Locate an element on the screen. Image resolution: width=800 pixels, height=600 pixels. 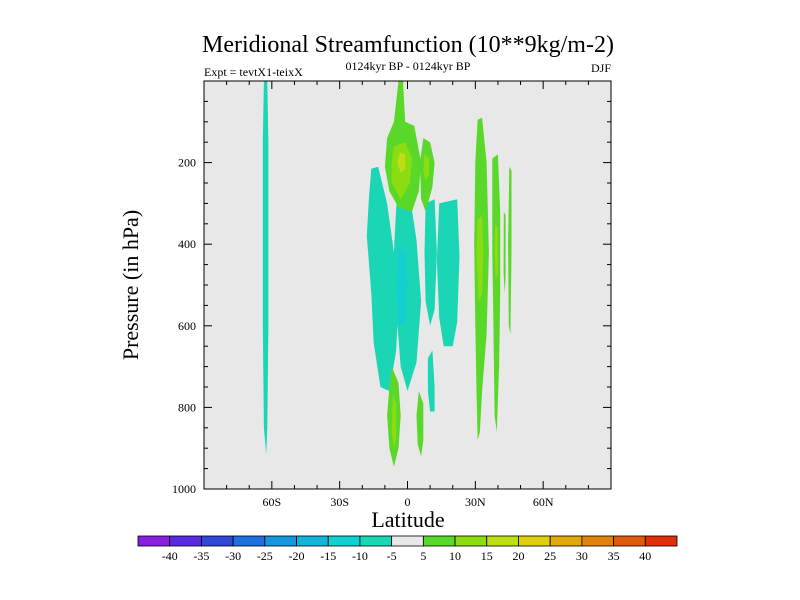
region-pos-lower-left-core is located at coordinates (394, 422).